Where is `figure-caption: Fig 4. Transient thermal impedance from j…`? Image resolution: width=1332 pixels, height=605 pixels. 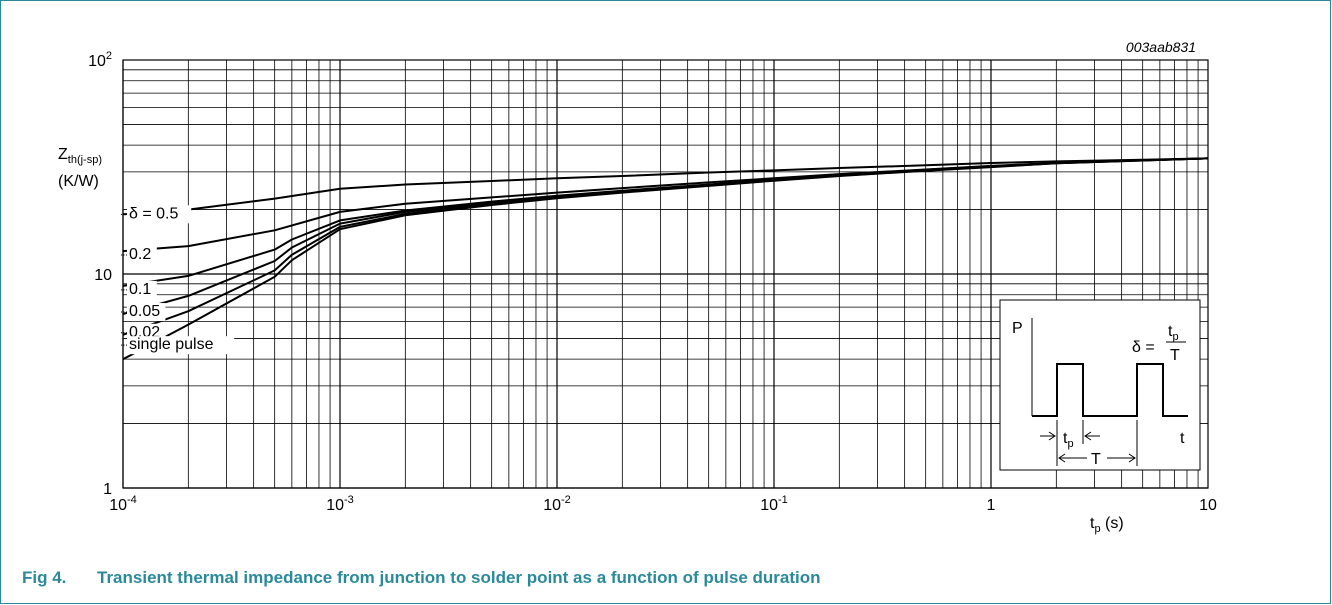 figure-caption: Fig 4. Transient thermal impedance from j… is located at coordinates (421, 578).